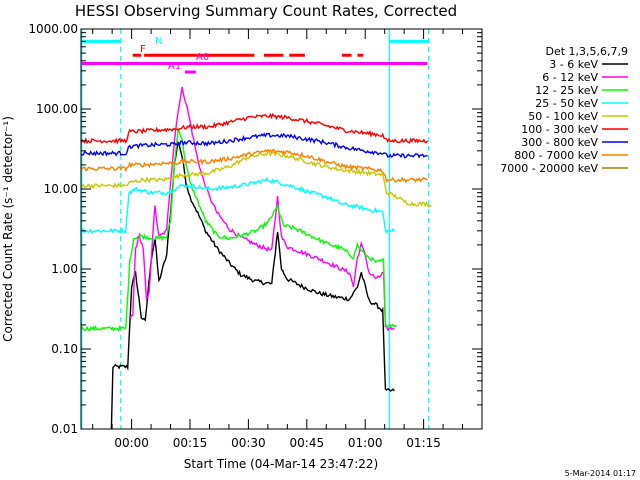  I want to click on legend-label: 50 - 100 keV, so click(563, 116).